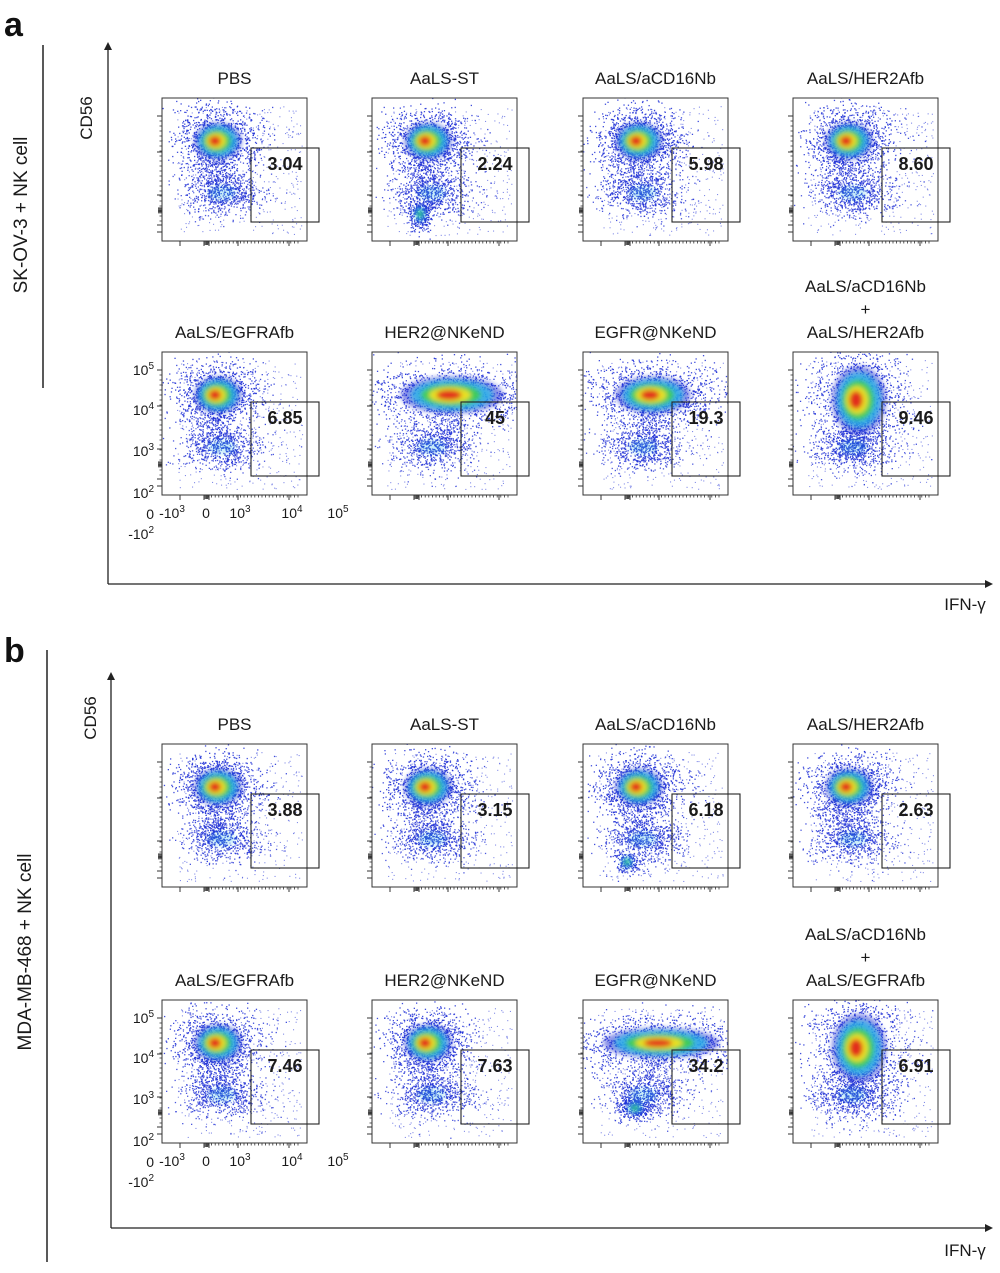 The height and width of the screenshot is (1273, 1000). I want to click on gate-value: 6.85, so click(284, 418).